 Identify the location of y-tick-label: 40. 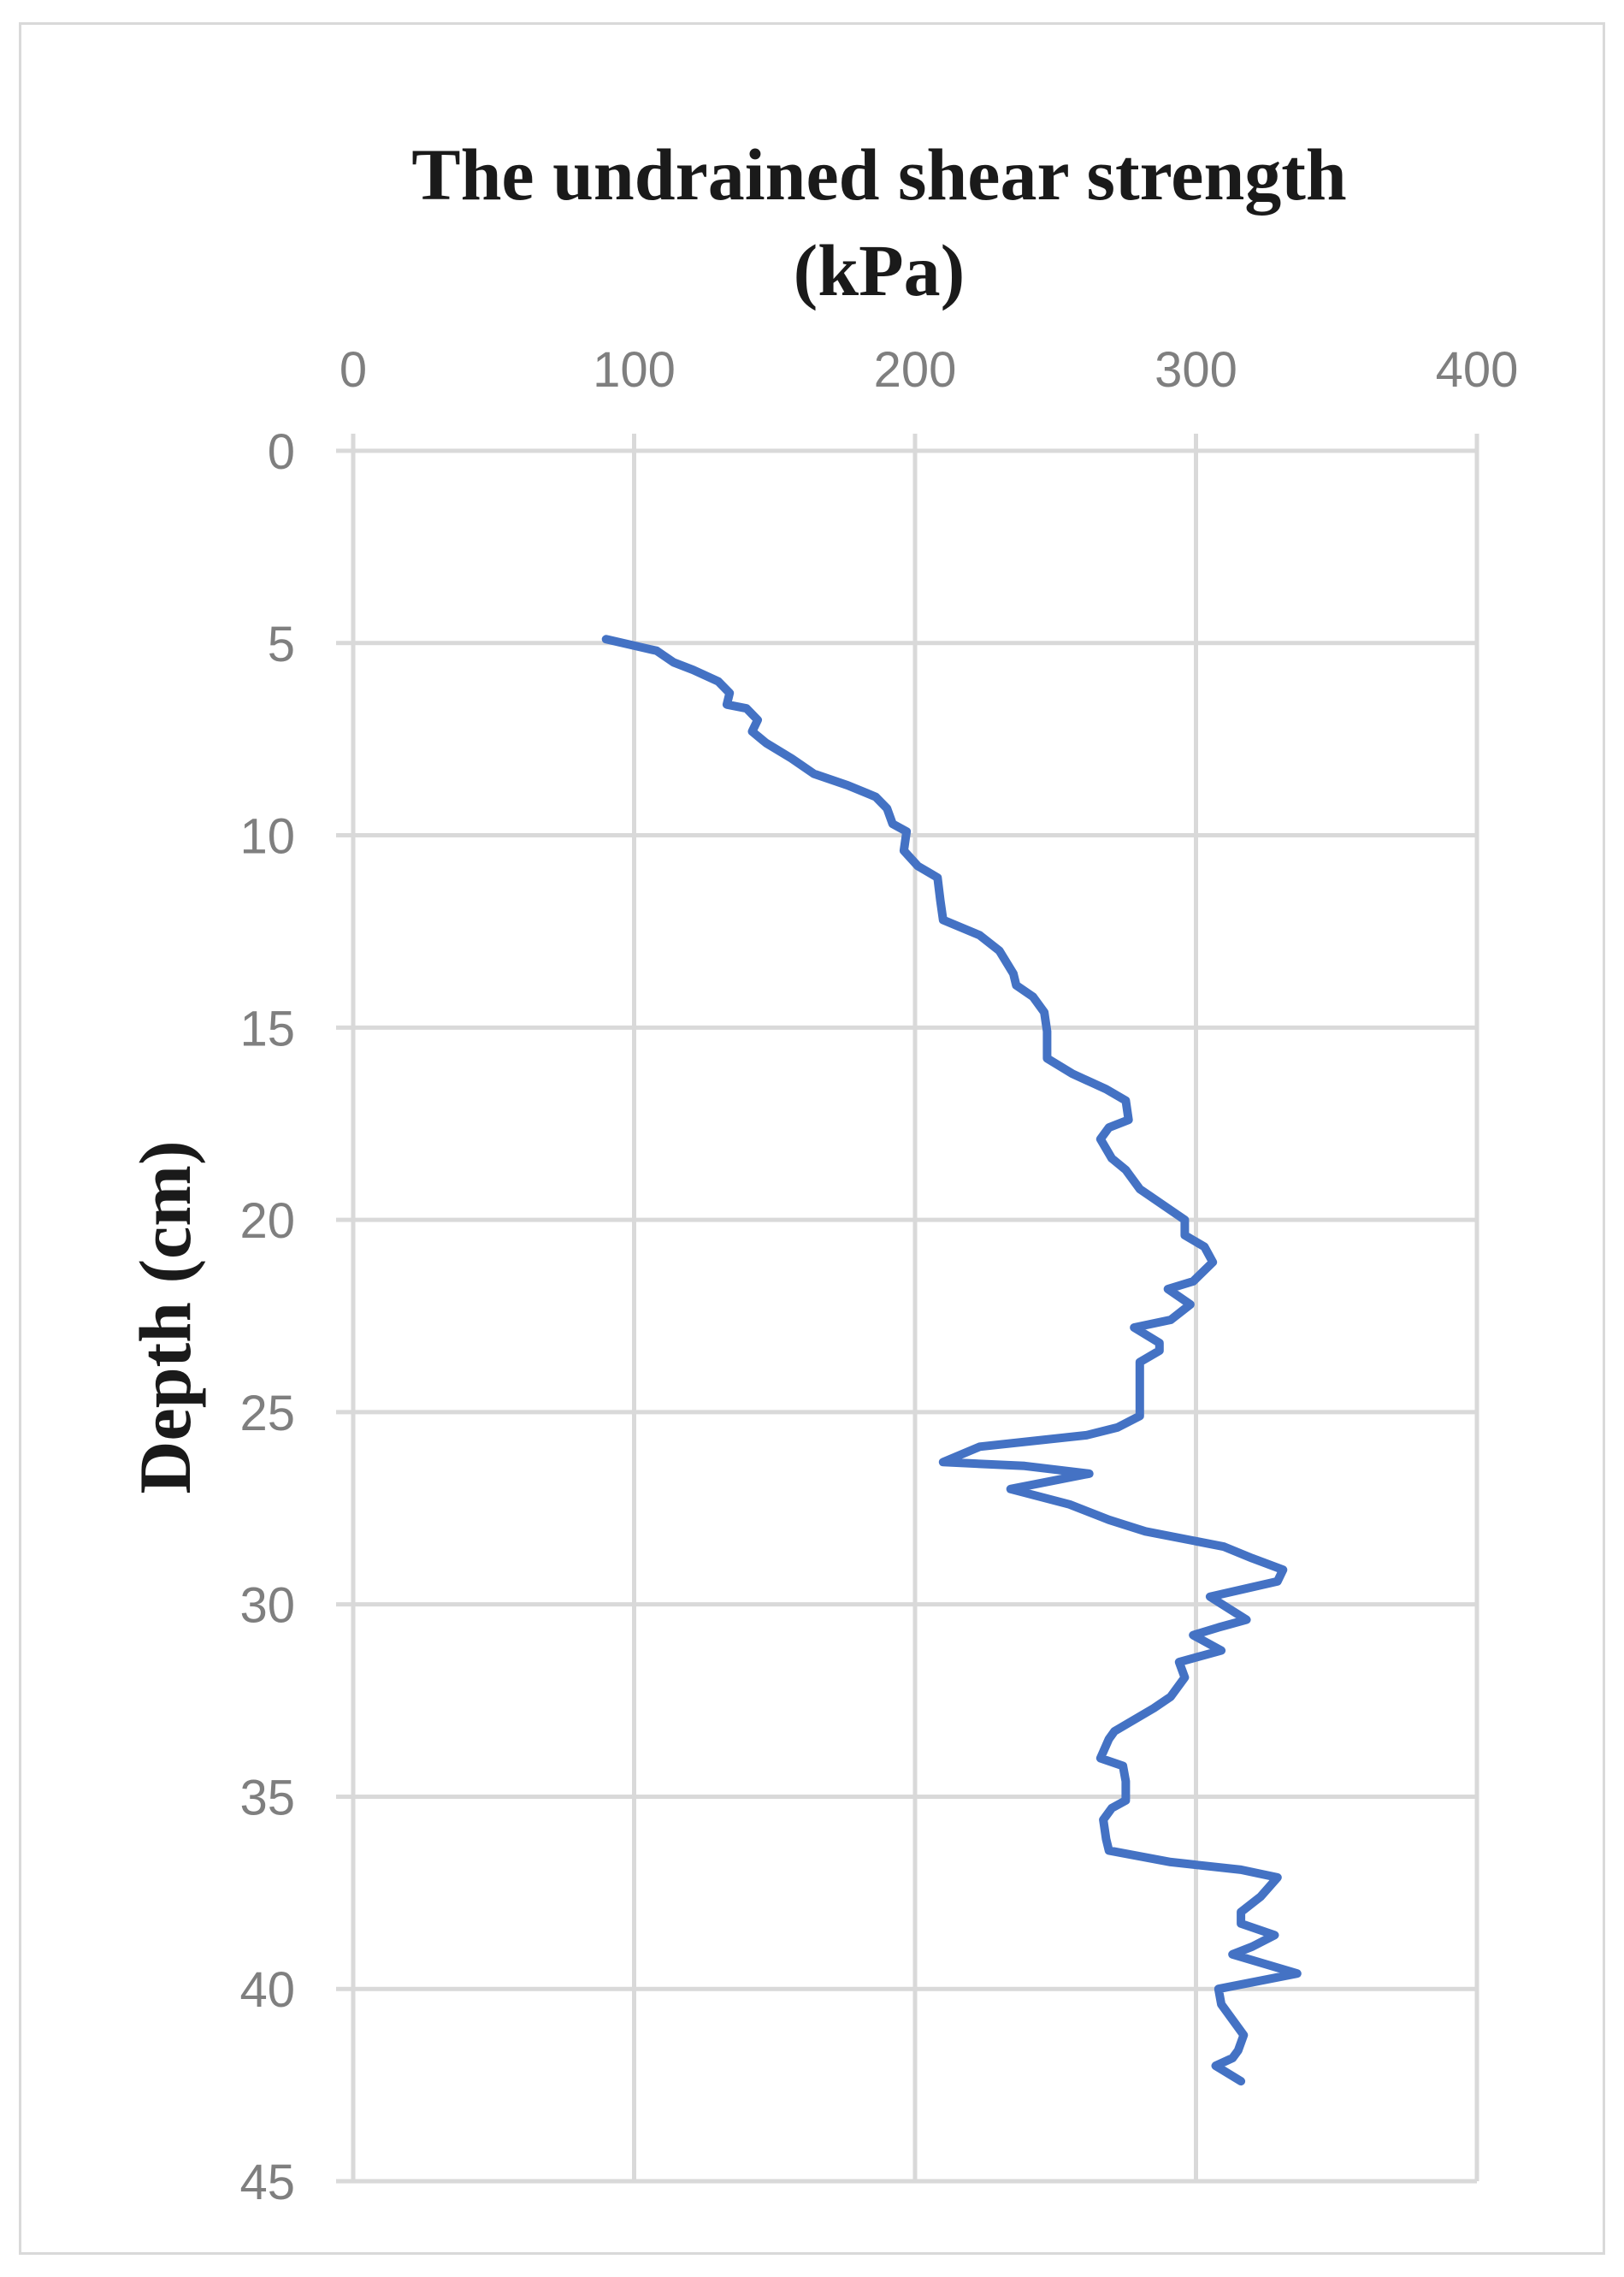
(267, 1990).